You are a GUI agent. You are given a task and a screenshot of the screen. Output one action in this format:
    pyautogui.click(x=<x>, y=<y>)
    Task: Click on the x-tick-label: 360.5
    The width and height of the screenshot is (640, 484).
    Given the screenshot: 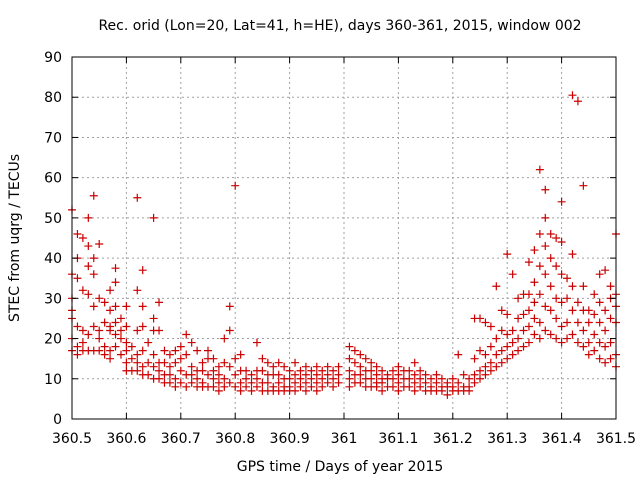 What is the action you would take?
    pyautogui.click(x=72, y=439)
    